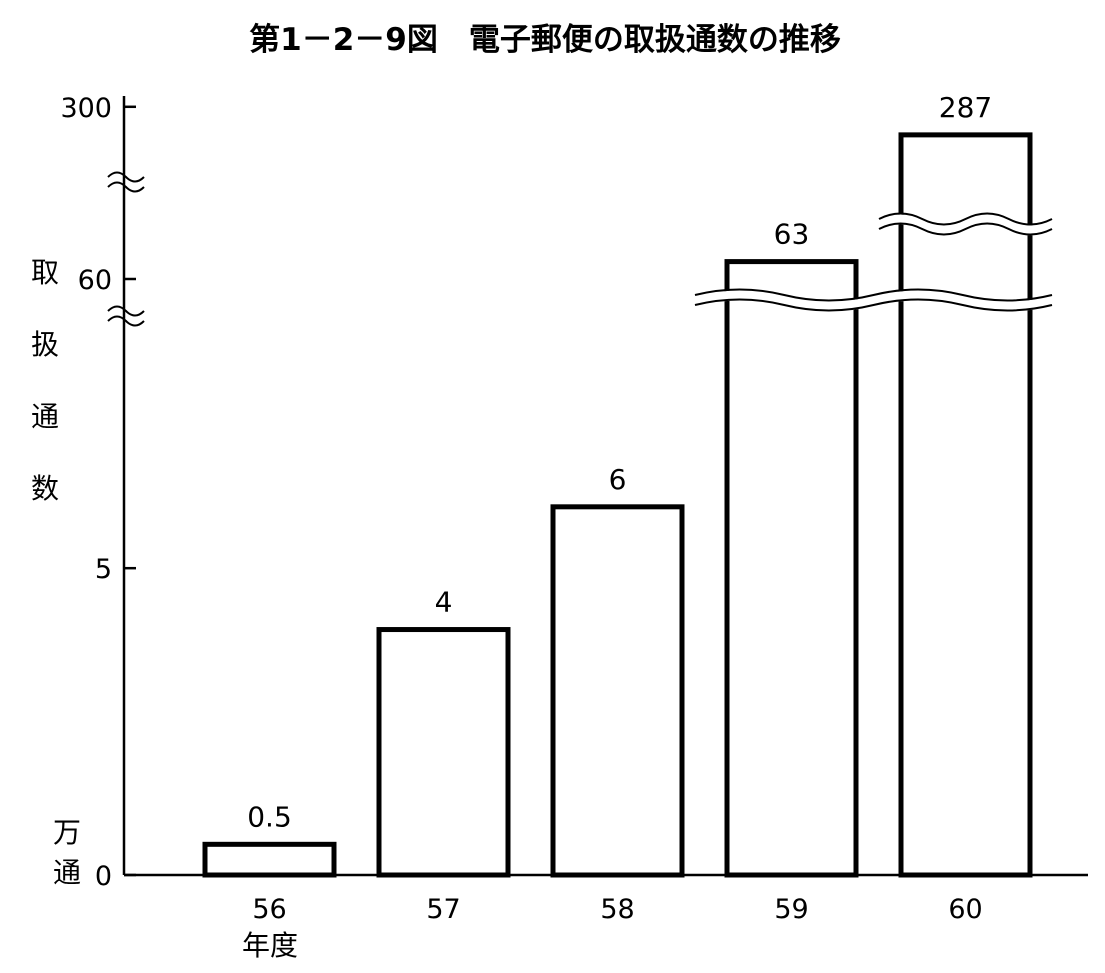 This screenshot has width=1105, height=973. I want to click on y-tick-label: 5, so click(103, 569).